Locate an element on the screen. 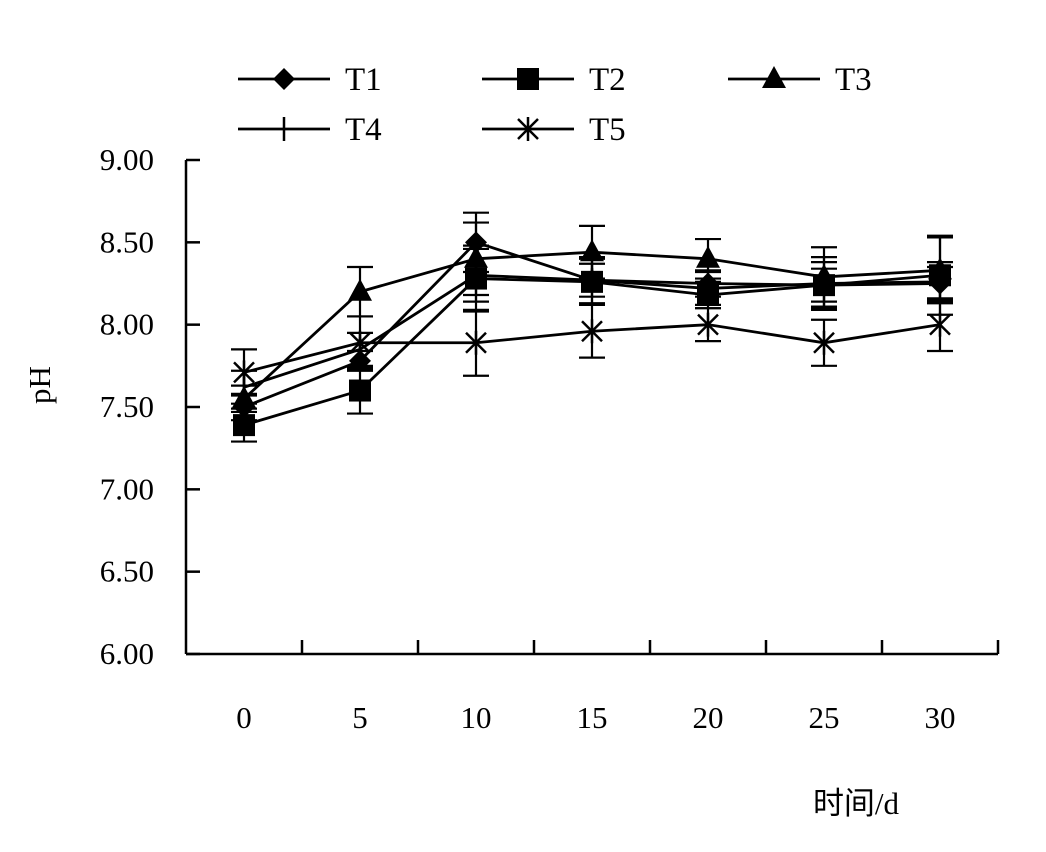  y-tick-label: 7.00 is located at coordinates (127, 488).